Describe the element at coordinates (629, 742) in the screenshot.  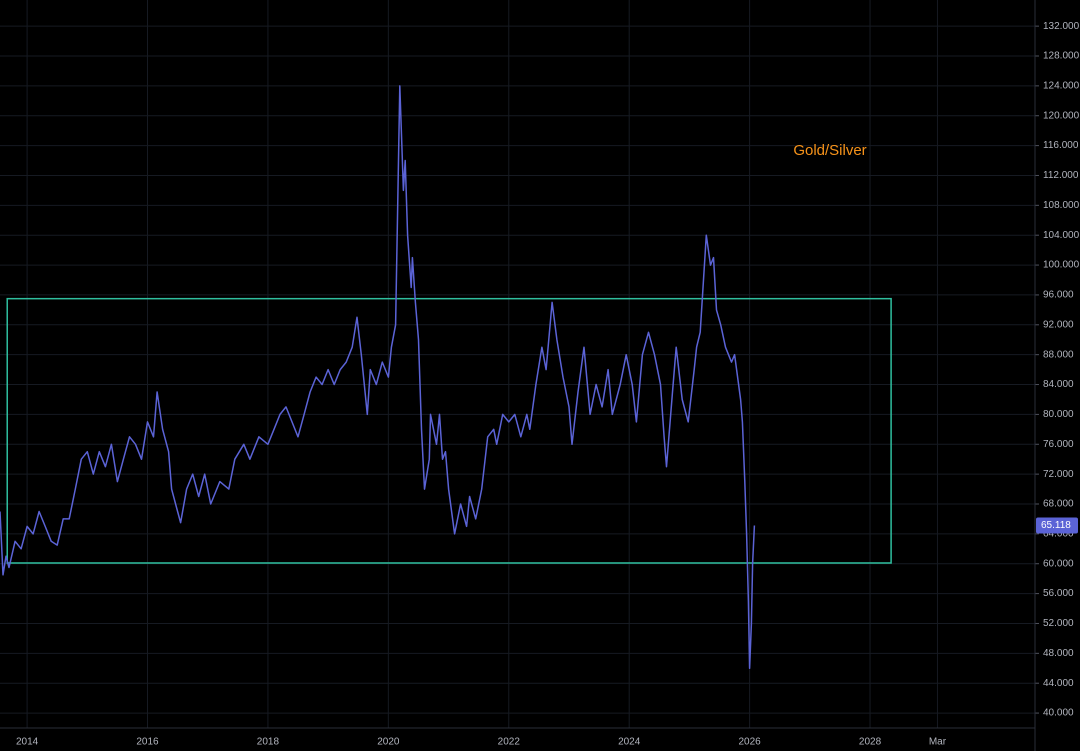
I see `x-tick-label: 2024` at that location.